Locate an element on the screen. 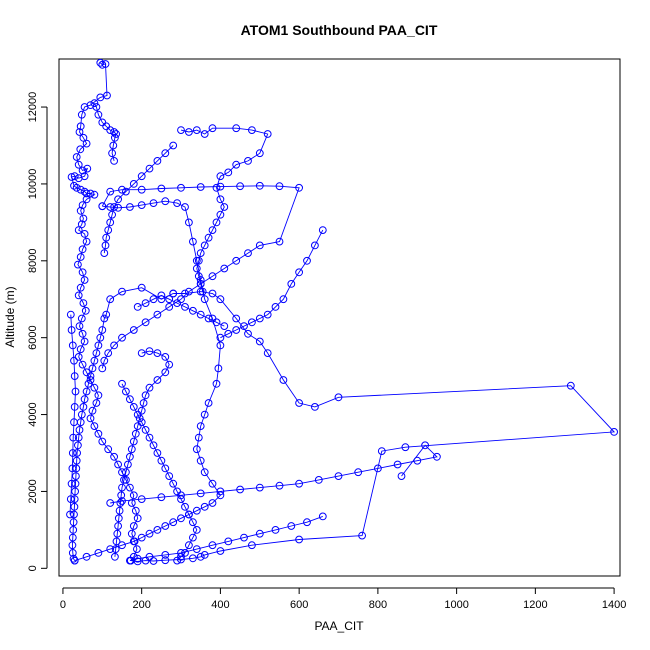 This screenshot has height=650, width=650. y-axis-label: Altitude (m) is located at coordinates (10, 316).